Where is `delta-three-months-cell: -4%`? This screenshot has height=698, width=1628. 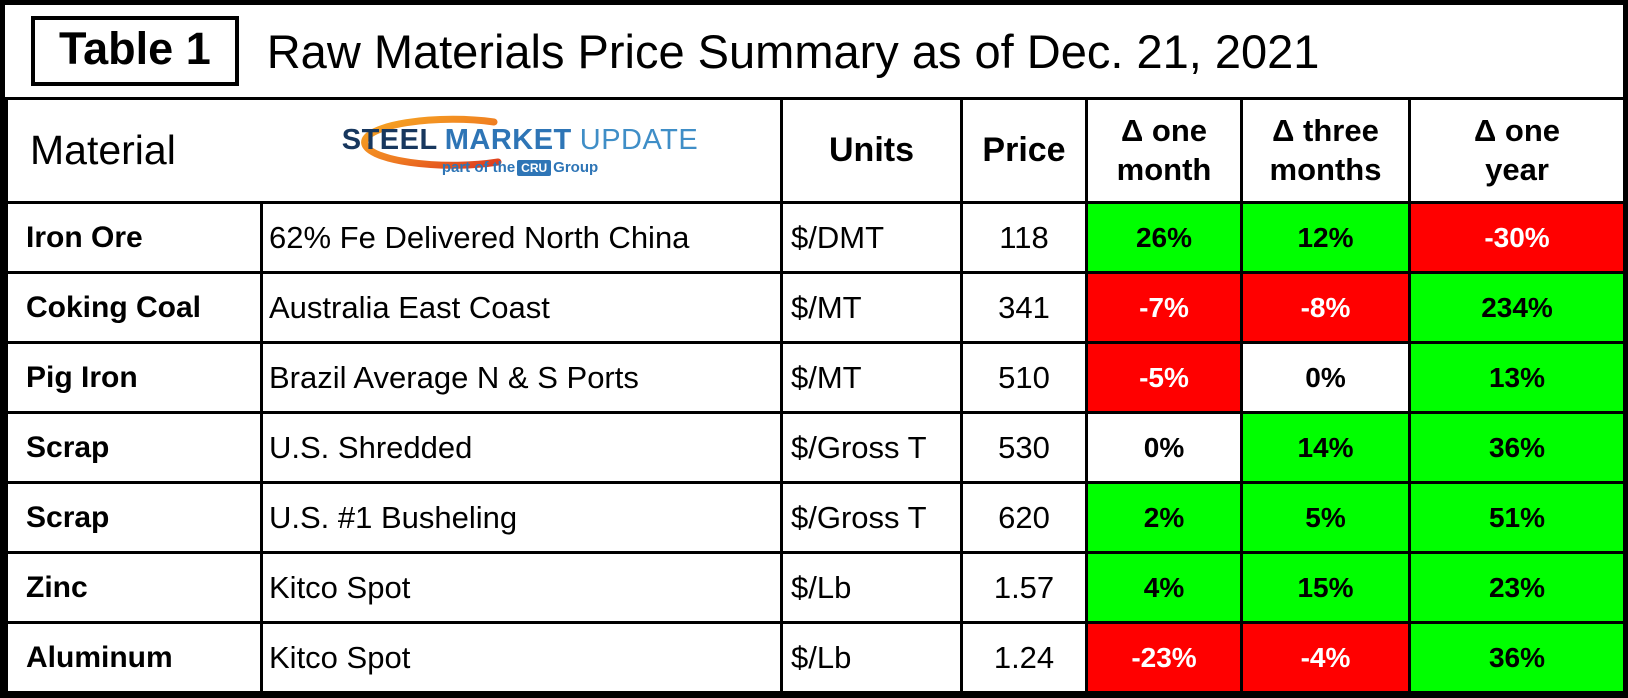
delta-three-months-cell: -4% is located at coordinates (1325, 657).